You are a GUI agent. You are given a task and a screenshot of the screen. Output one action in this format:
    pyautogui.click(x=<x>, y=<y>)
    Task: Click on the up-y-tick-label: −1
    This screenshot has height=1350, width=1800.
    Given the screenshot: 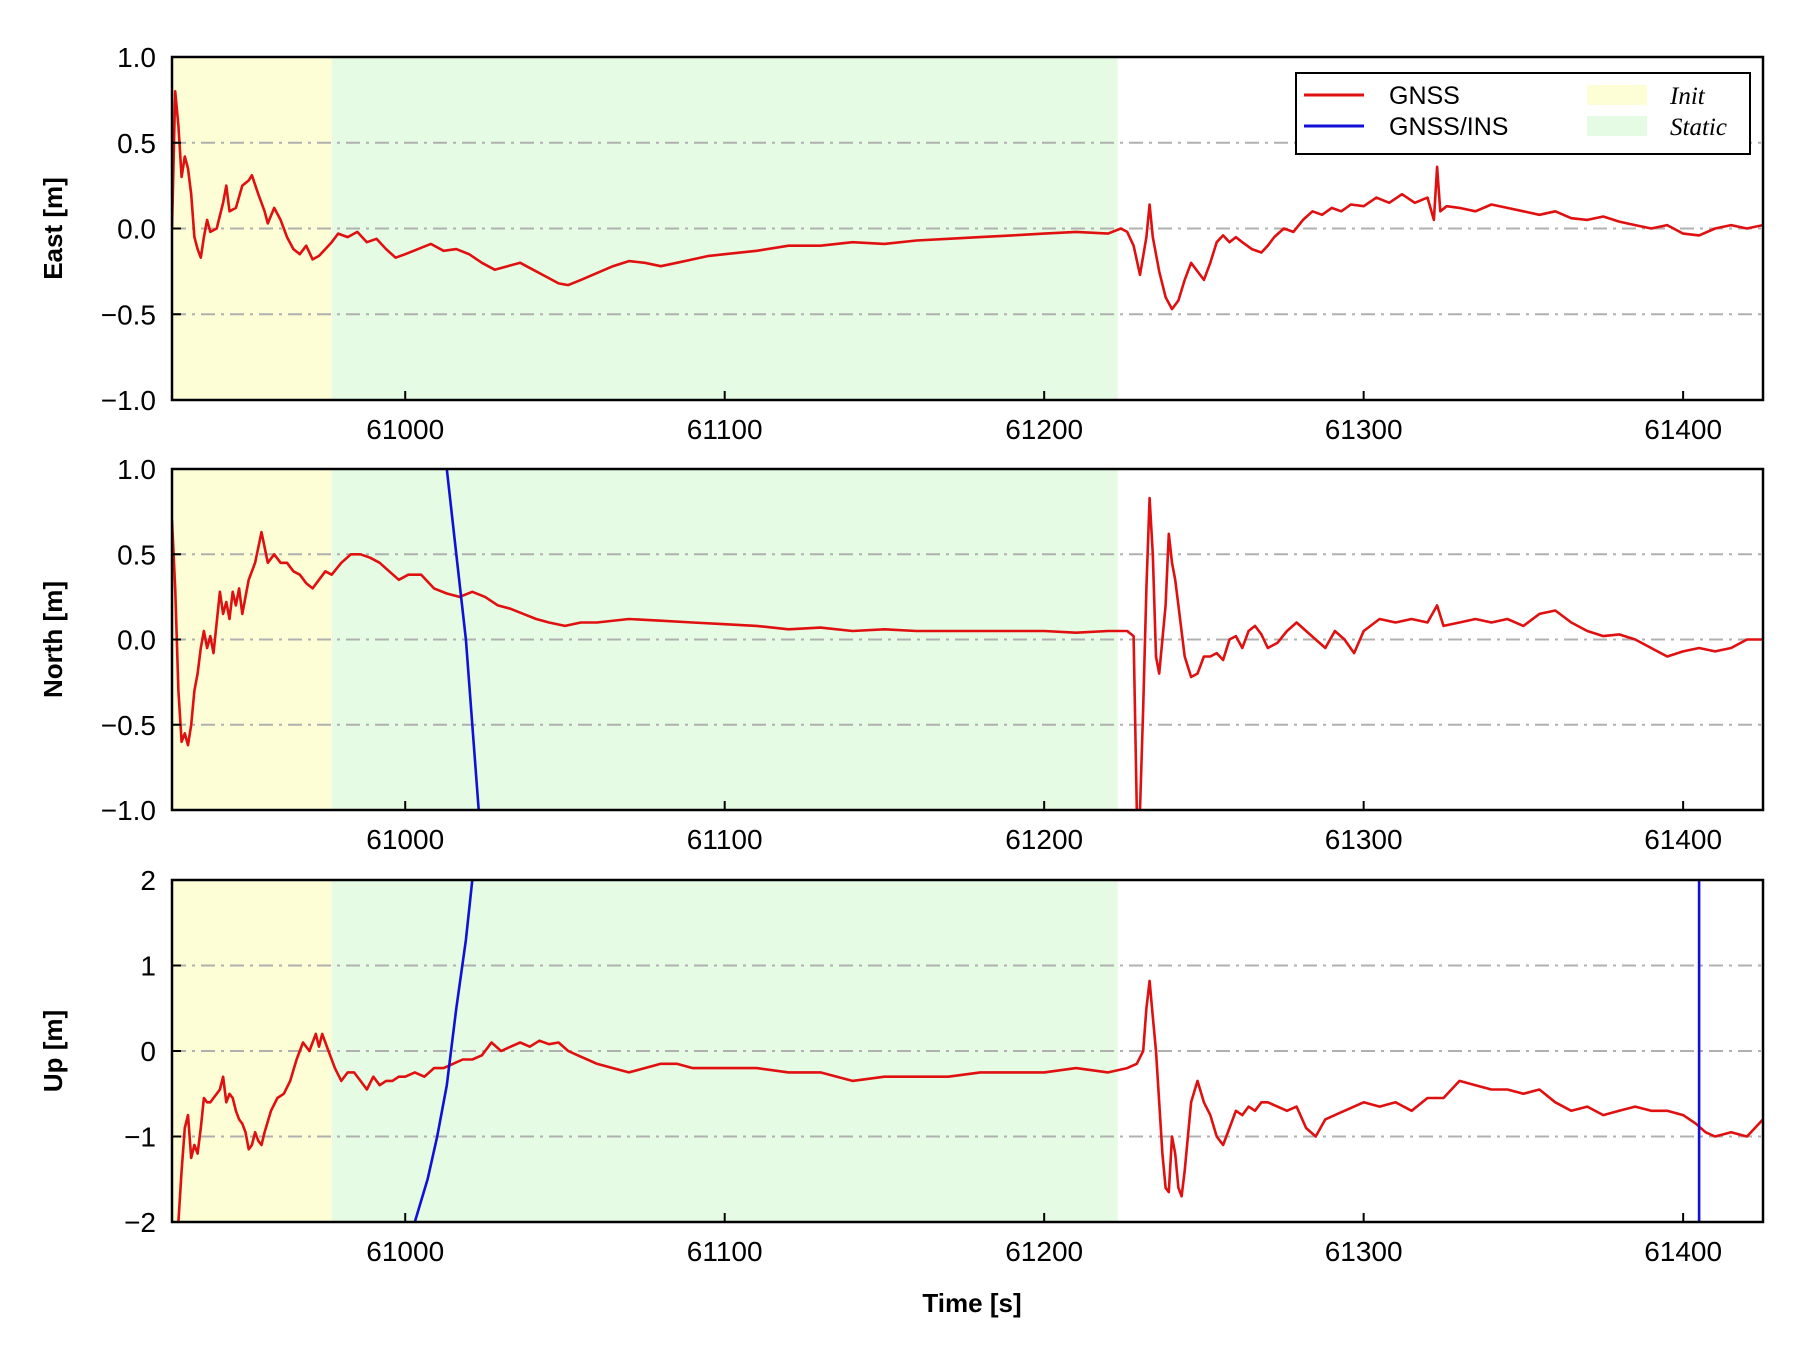 What is the action you would take?
    pyautogui.click(x=140, y=1137)
    